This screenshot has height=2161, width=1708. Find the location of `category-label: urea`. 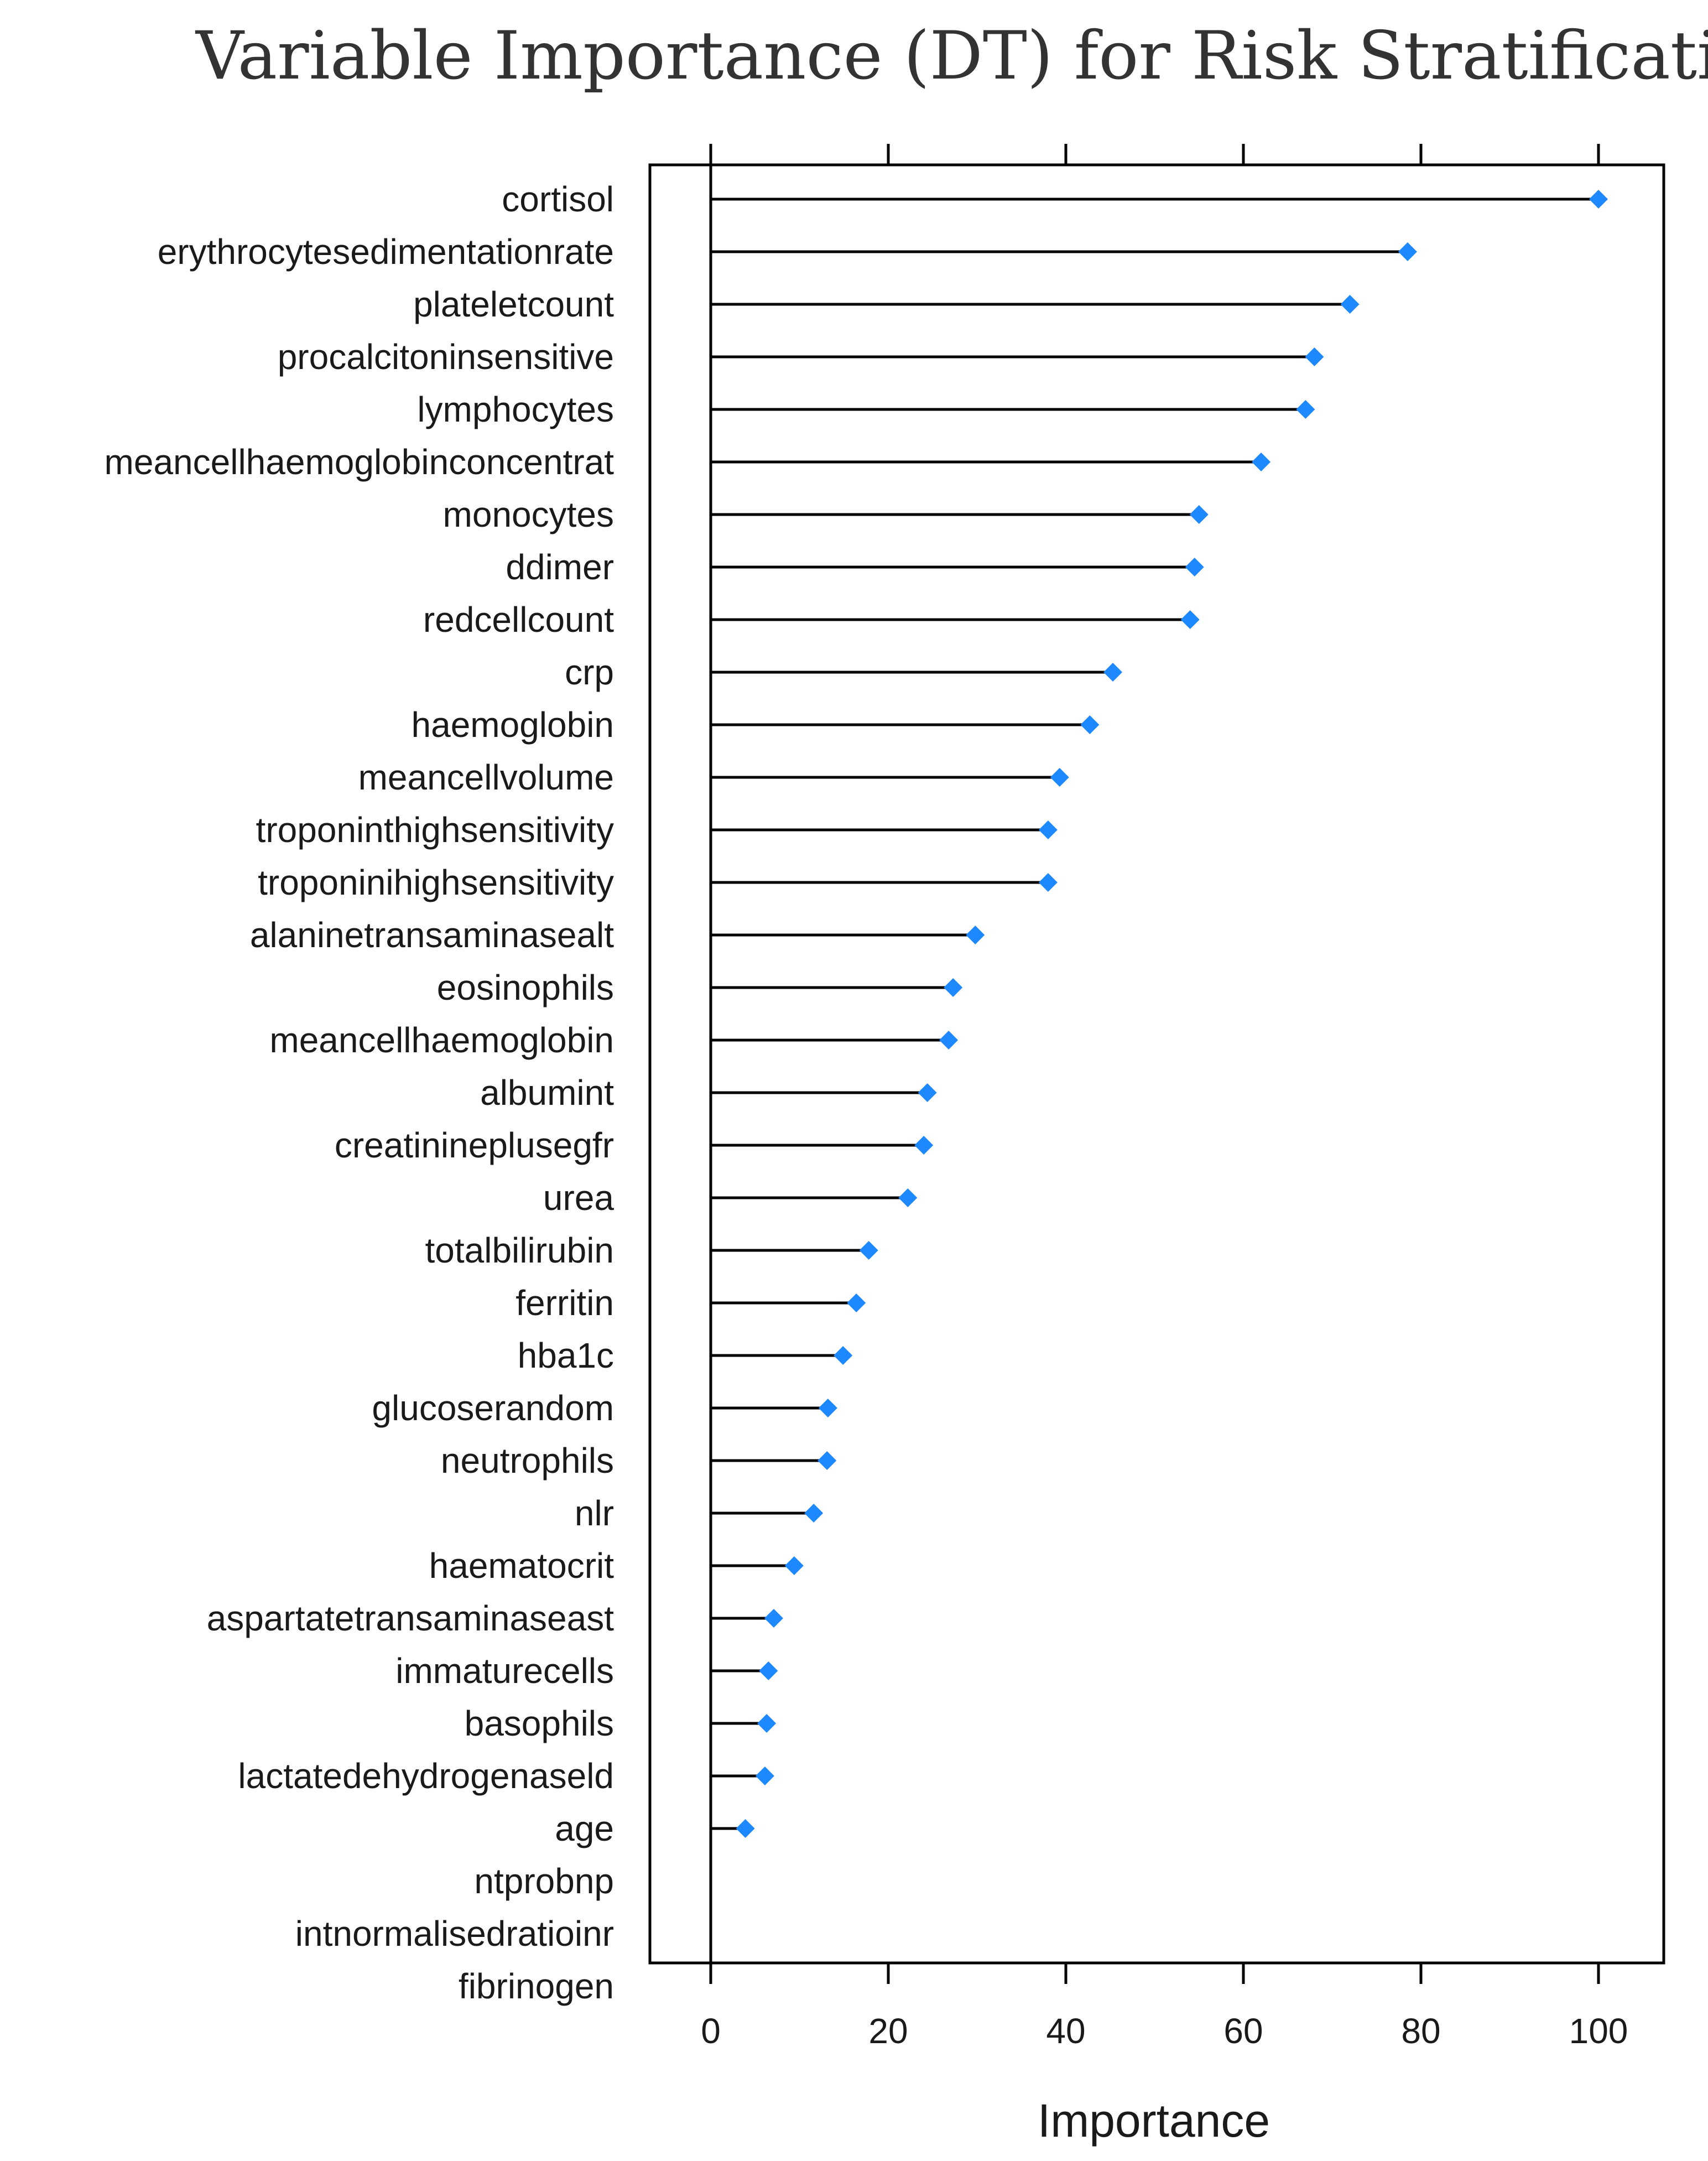

category-label: urea is located at coordinates (579, 1198).